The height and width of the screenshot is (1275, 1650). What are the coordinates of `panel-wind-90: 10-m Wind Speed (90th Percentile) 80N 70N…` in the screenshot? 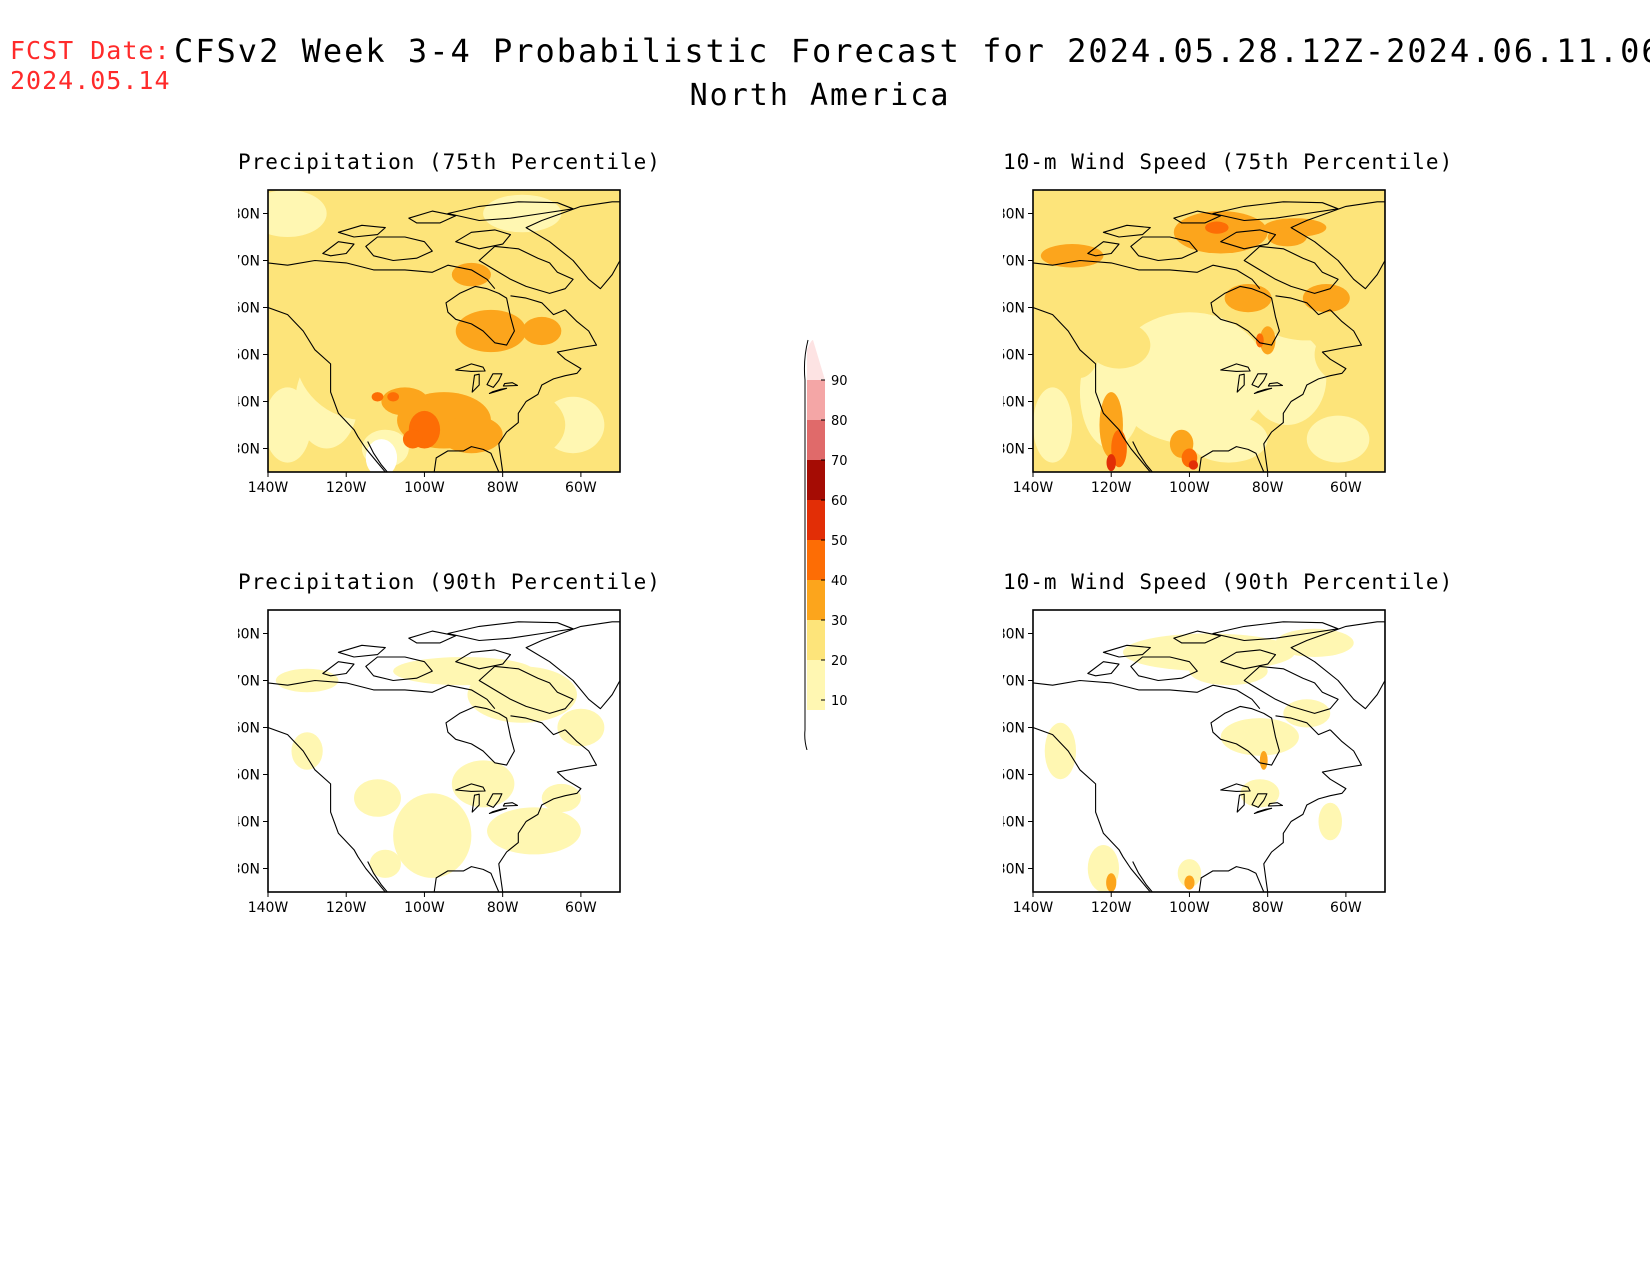 It's located at (1227, 760).